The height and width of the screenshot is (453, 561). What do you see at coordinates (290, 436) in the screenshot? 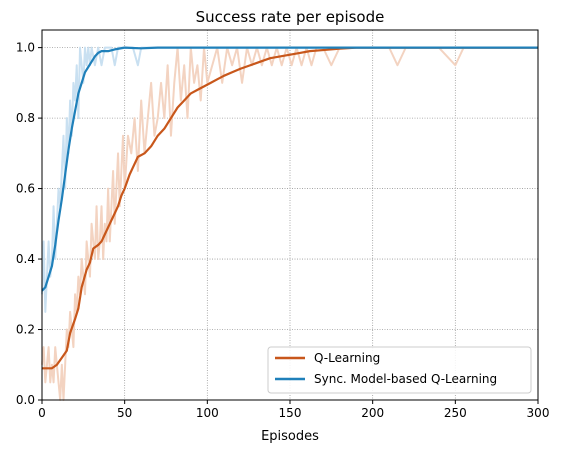
I see `x-axis-label: Episodes` at bounding box center [290, 436].